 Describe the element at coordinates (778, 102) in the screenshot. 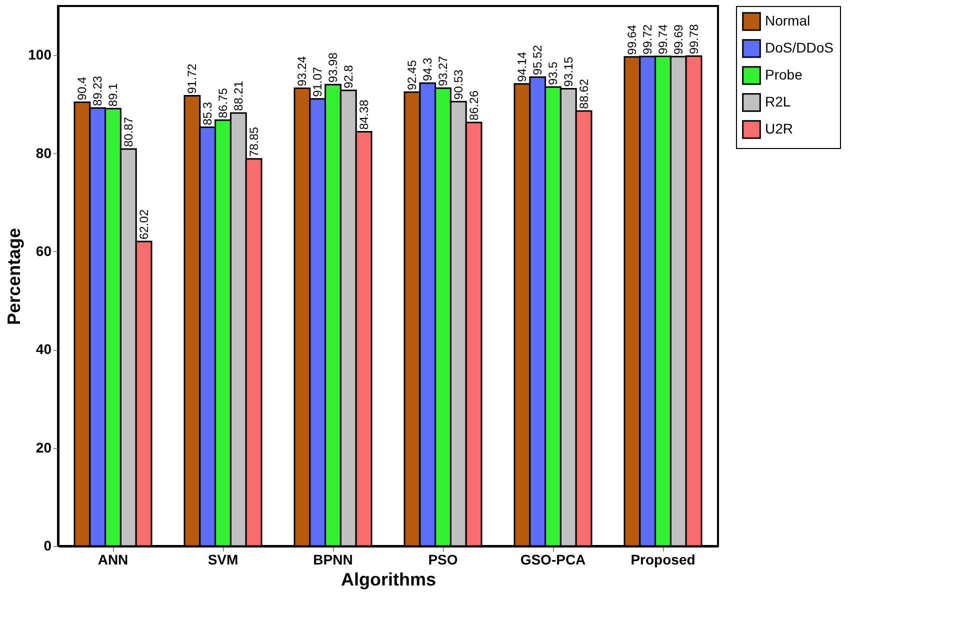

I see `legend-label: R2L` at that location.